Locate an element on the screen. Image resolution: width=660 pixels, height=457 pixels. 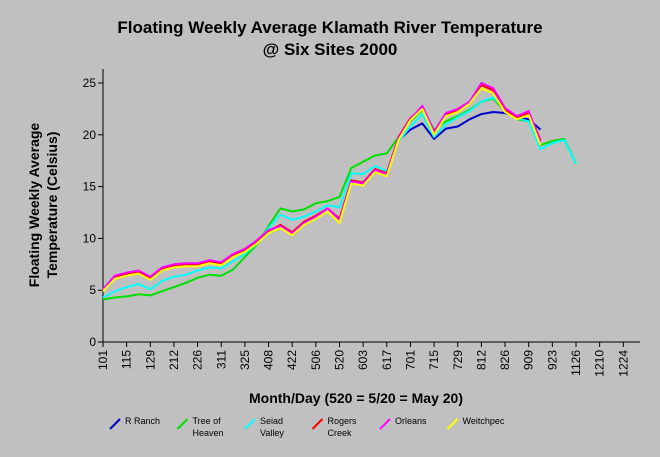
x-tick-label: 520 is located at coordinates (340, 360).